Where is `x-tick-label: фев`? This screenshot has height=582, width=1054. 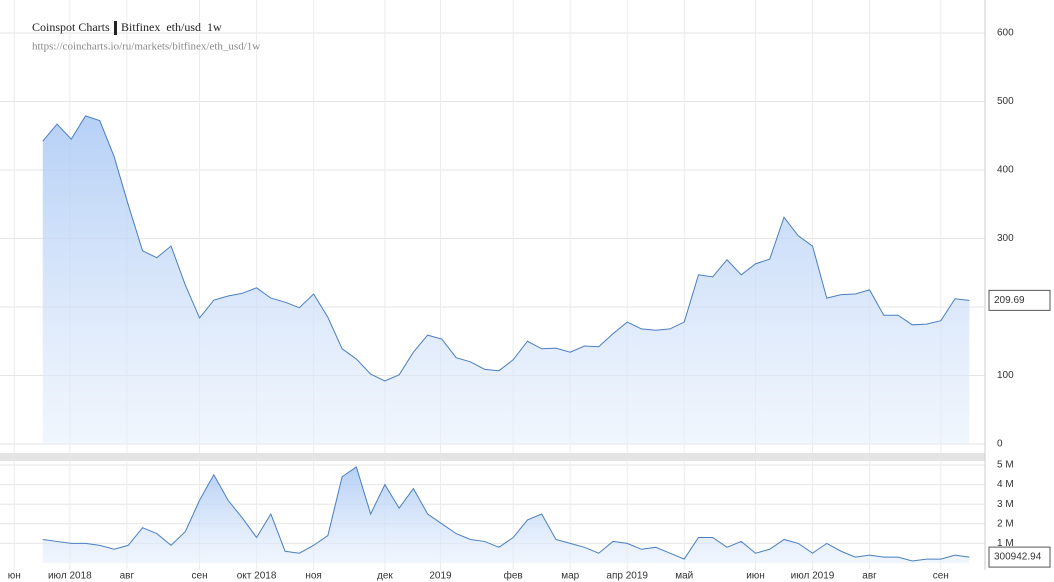
x-tick-label: фев is located at coordinates (513, 576).